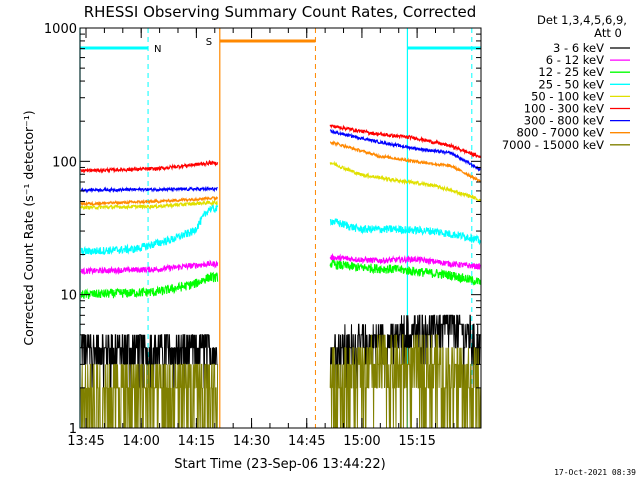 The width and height of the screenshot is (640, 480). What do you see at coordinates (64, 162) in the screenshot?
I see `y-tick-label-2: 100` at bounding box center [64, 162].